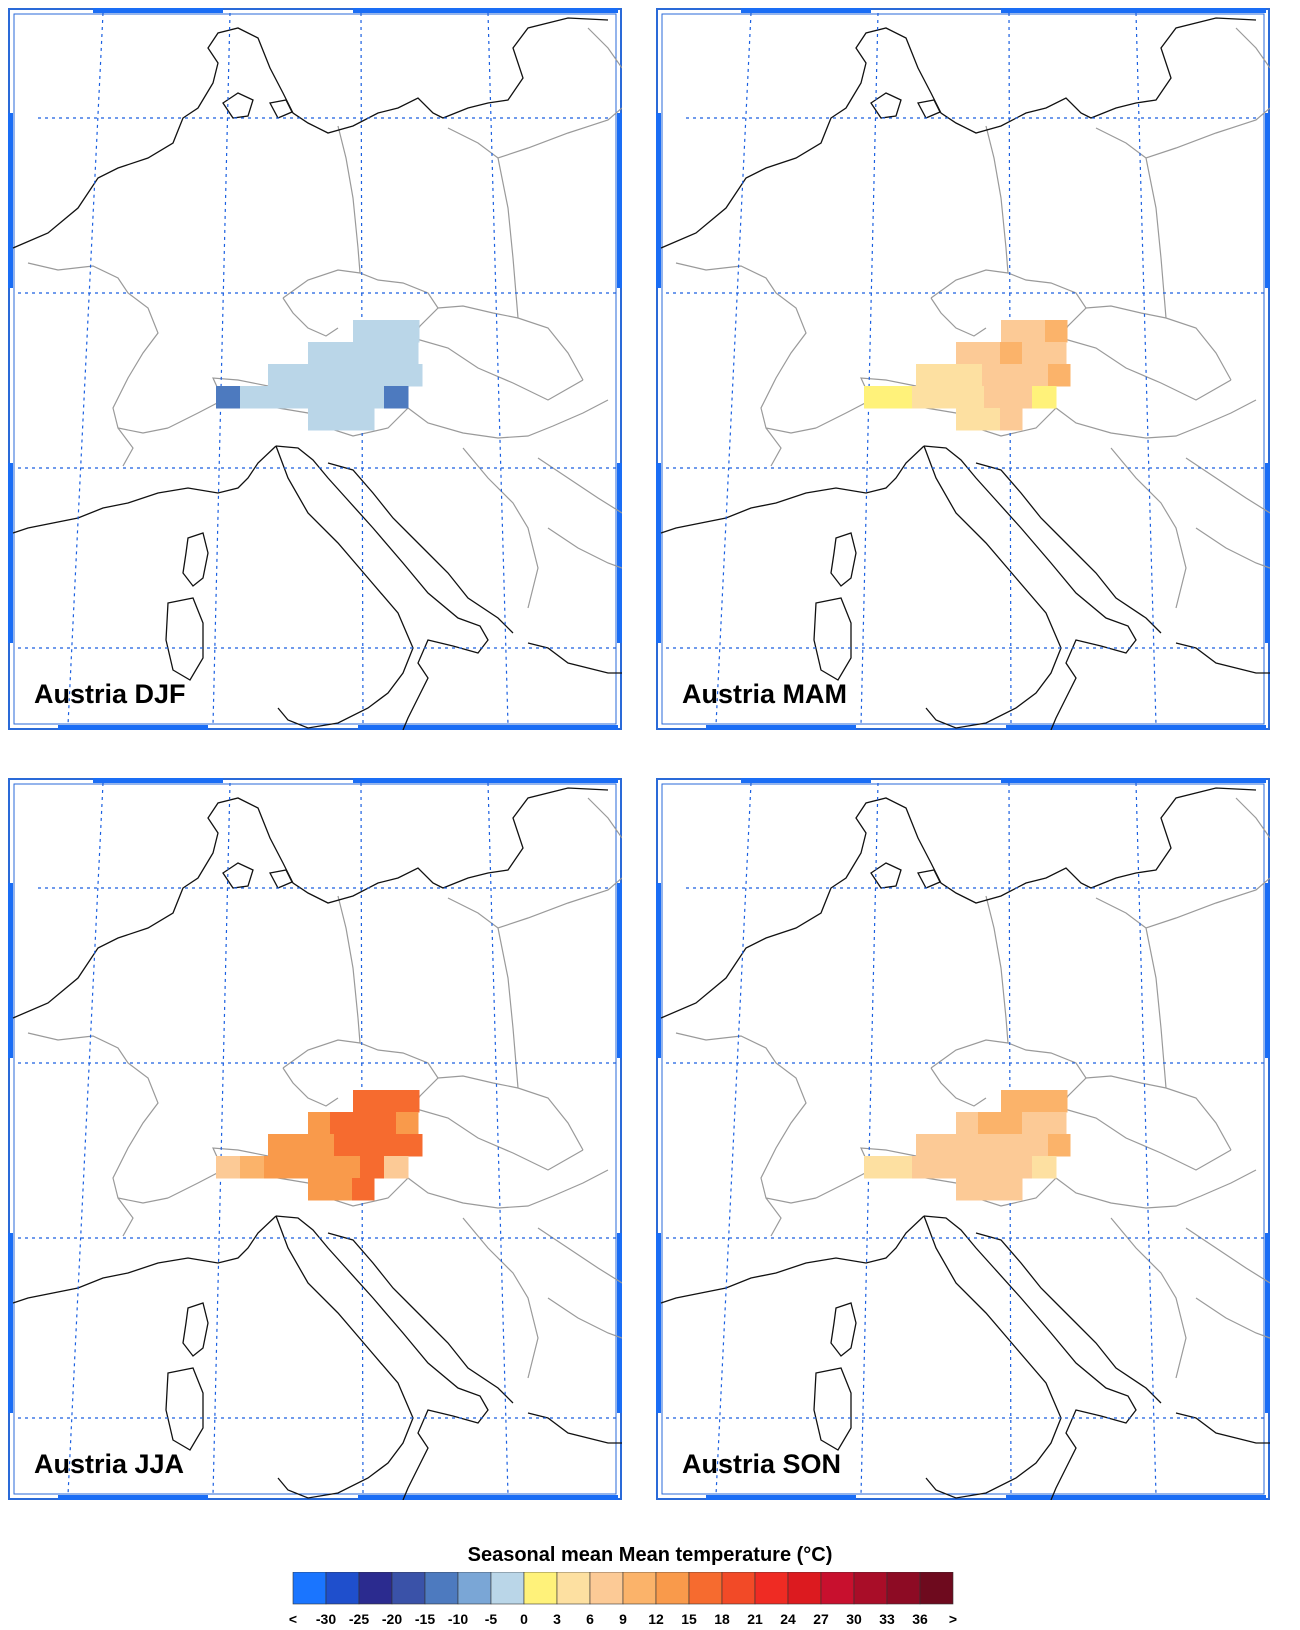  Describe the element at coordinates (293, 1619) in the screenshot. I see `legend-tick-label: <` at that location.